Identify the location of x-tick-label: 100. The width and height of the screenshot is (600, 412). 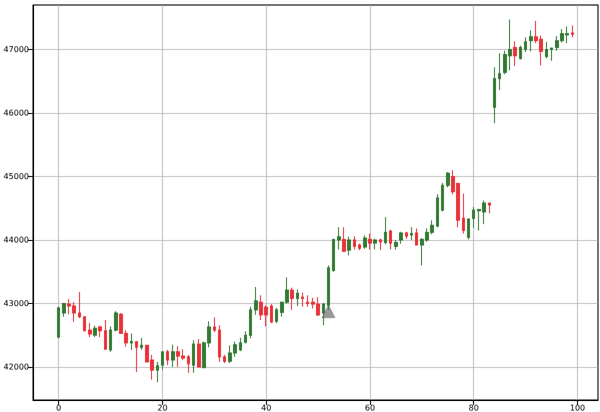
(578, 408).